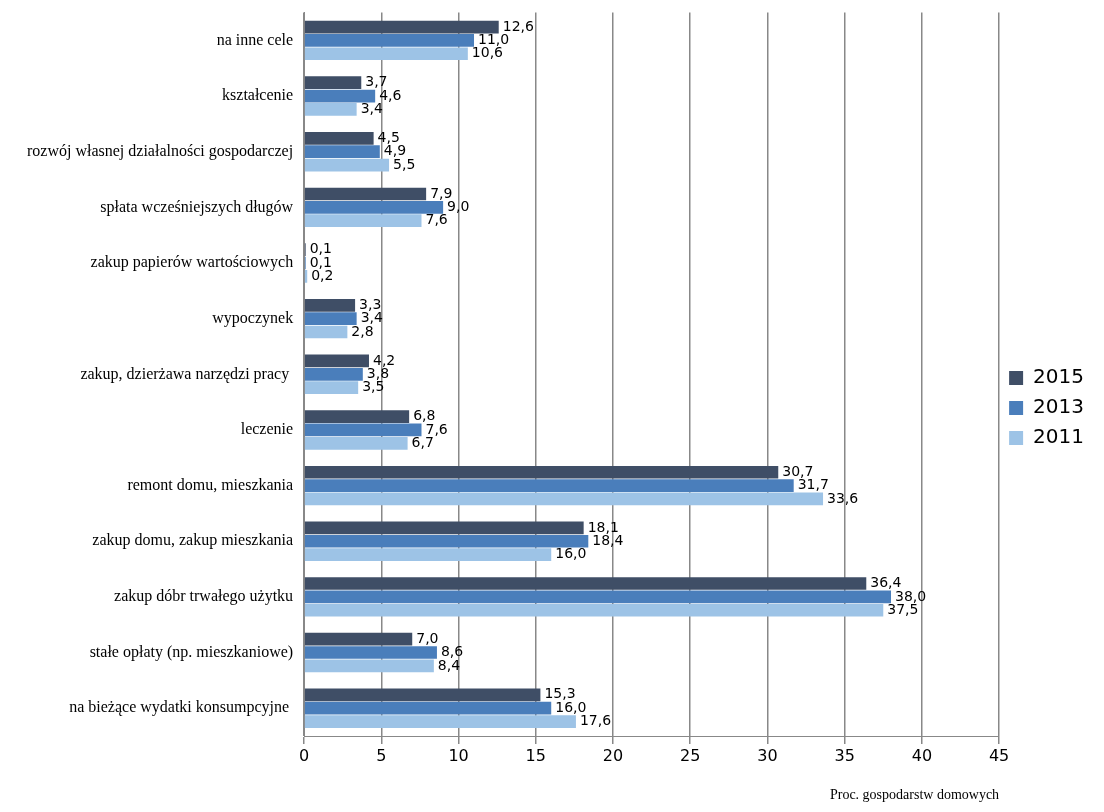 Image resolution: width=1104 pixels, height=812 pixels. What do you see at coordinates (458, 755) in the screenshot?
I see `x-tick-label: 10` at bounding box center [458, 755].